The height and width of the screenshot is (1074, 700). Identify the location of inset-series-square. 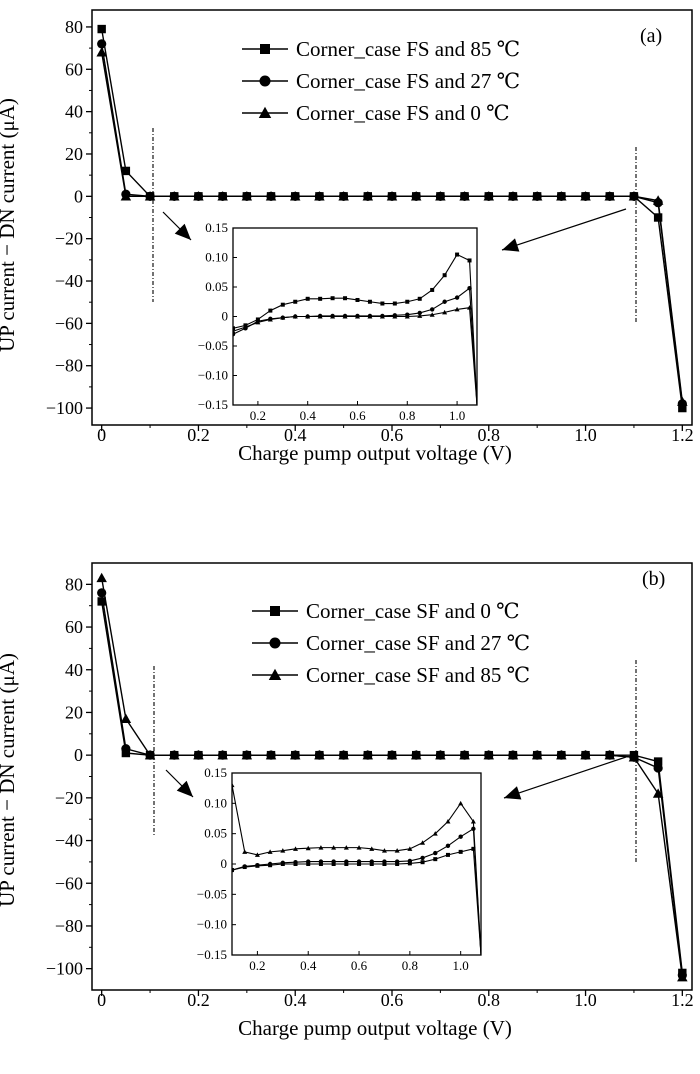
(355, 328).